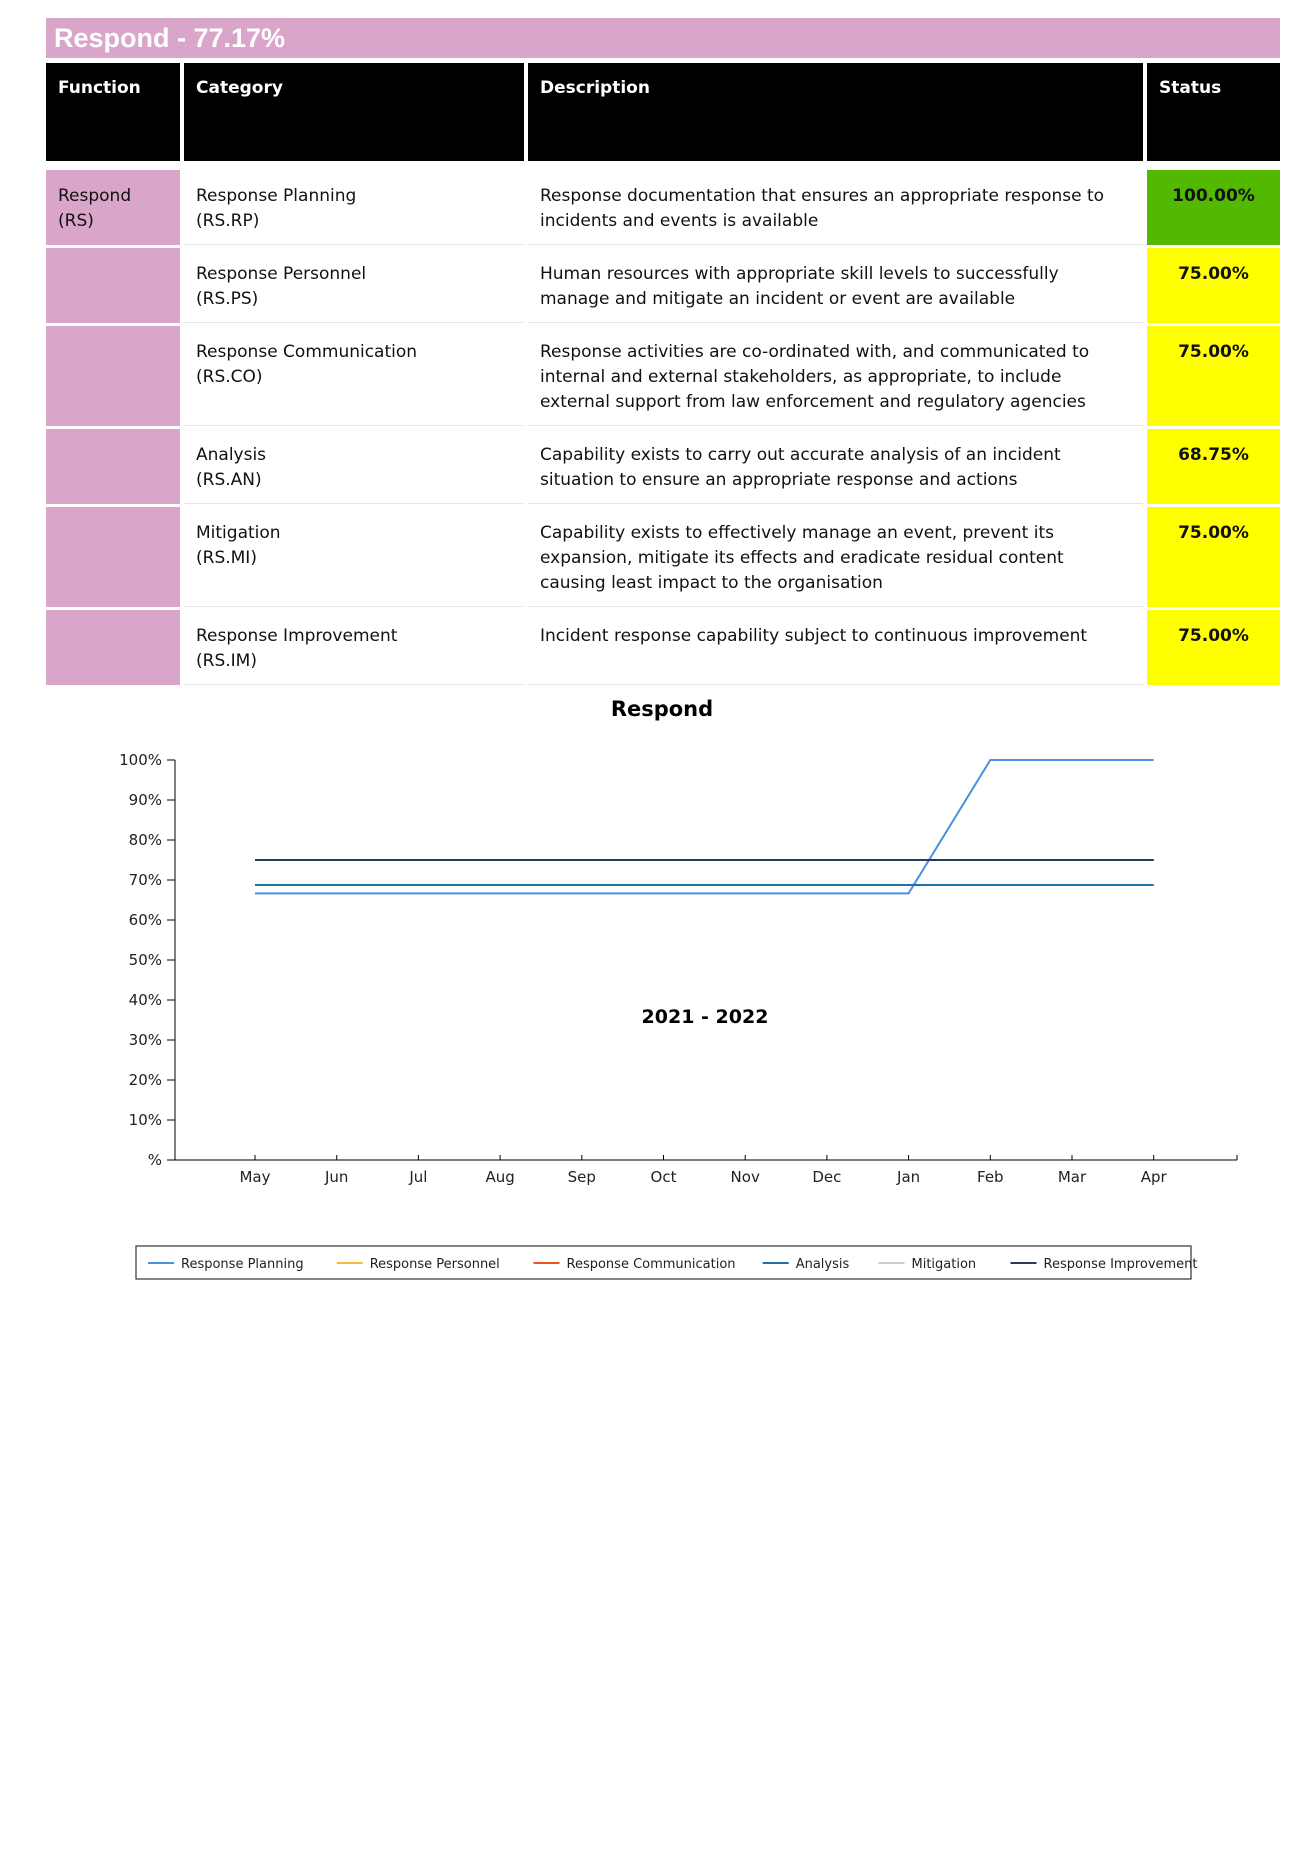 This screenshot has width=1289, height=1870. Describe the element at coordinates (354, 285) in the screenshot. I see `category-cell: Response Personnel (RS.PS)` at that location.